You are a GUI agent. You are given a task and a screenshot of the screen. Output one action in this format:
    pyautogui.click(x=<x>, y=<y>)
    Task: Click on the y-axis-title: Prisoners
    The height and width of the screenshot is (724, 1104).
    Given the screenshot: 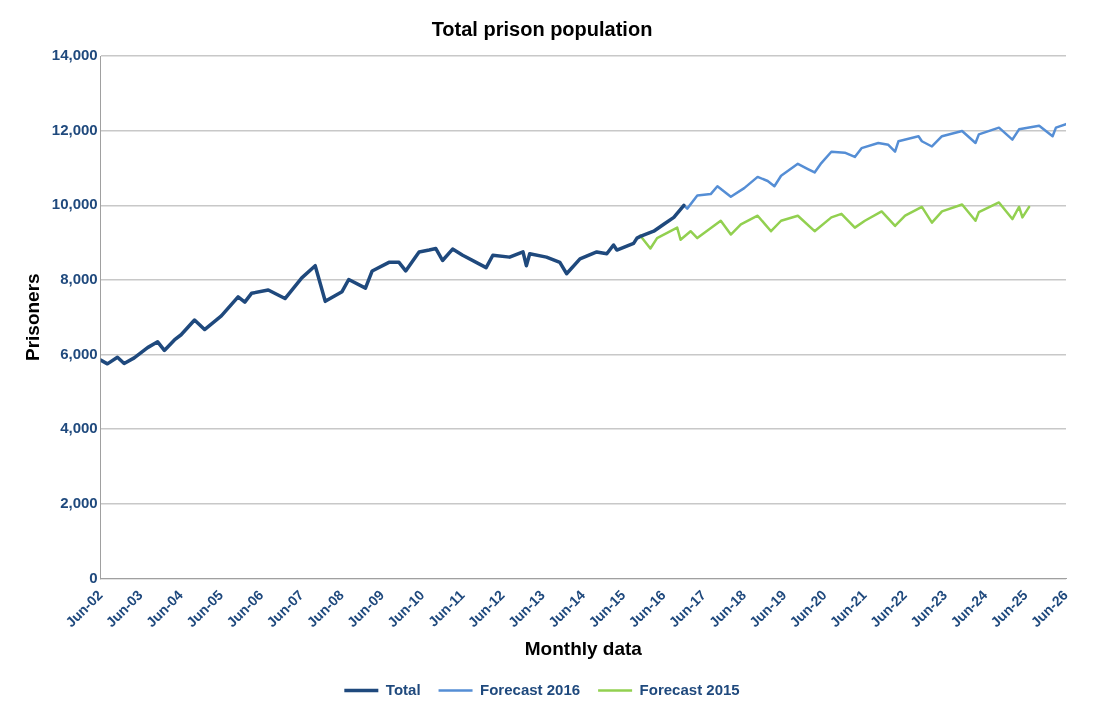 What is the action you would take?
    pyautogui.click(x=32, y=317)
    